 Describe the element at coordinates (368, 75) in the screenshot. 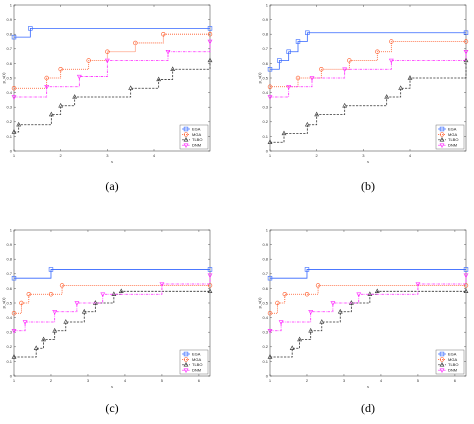

I see `series-dnm` at that location.